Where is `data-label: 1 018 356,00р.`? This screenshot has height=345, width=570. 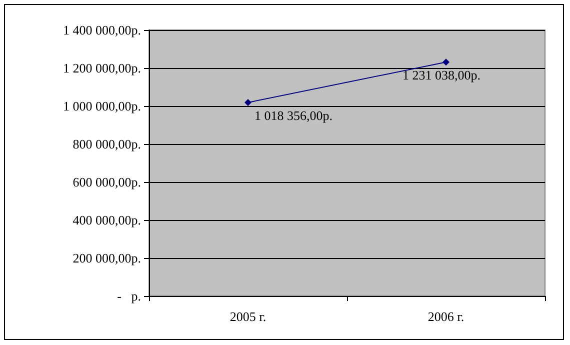
data-label: 1 018 356,00р. is located at coordinates (293, 116).